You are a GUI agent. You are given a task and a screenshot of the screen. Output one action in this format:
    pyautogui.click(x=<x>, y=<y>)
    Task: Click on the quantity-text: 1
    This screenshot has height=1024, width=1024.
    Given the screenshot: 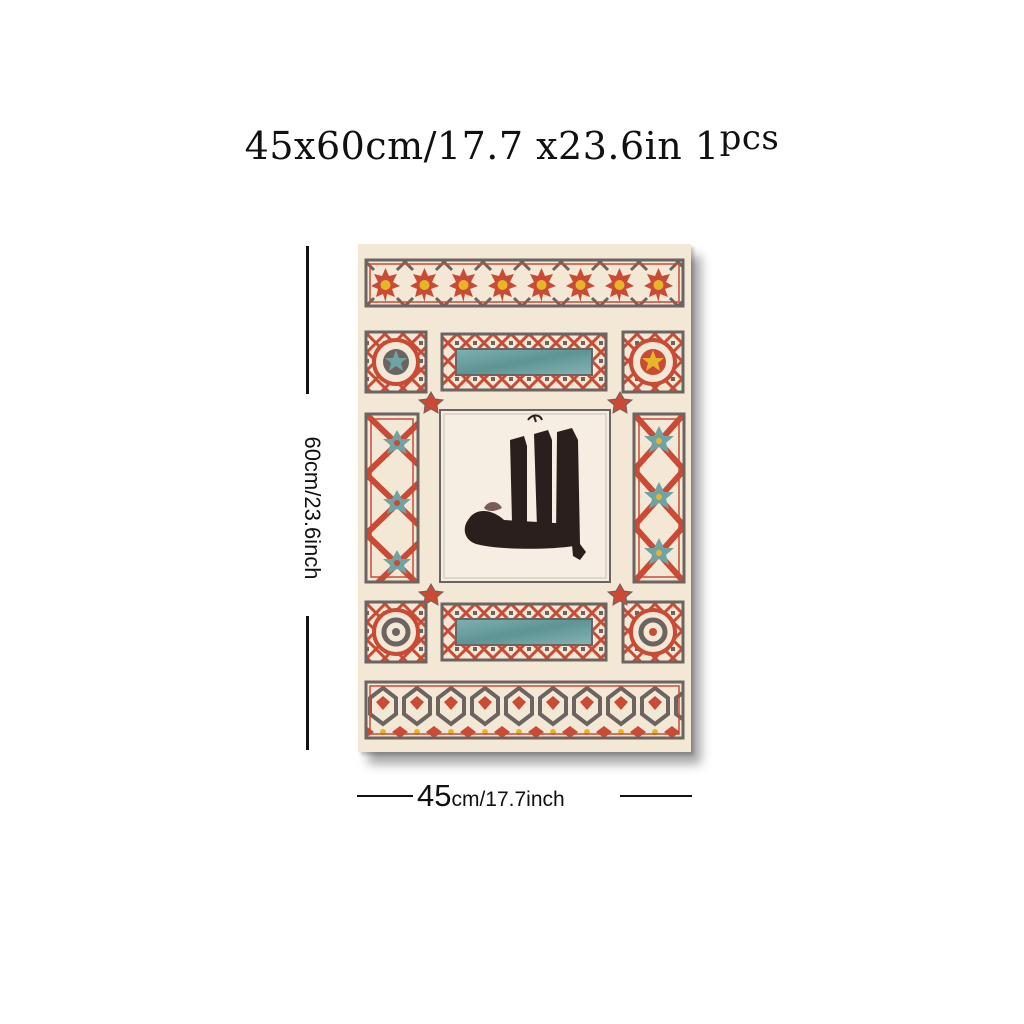 What is the action you would take?
    pyautogui.click(x=707, y=146)
    